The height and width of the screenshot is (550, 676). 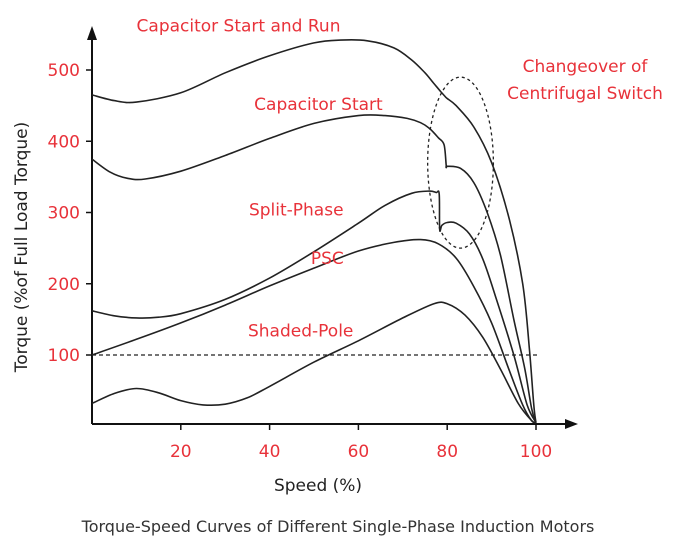 What do you see at coordinates (64, 142) in the screenshot?
I see `y-tick-label: 400` at bounding box center [64, 142].